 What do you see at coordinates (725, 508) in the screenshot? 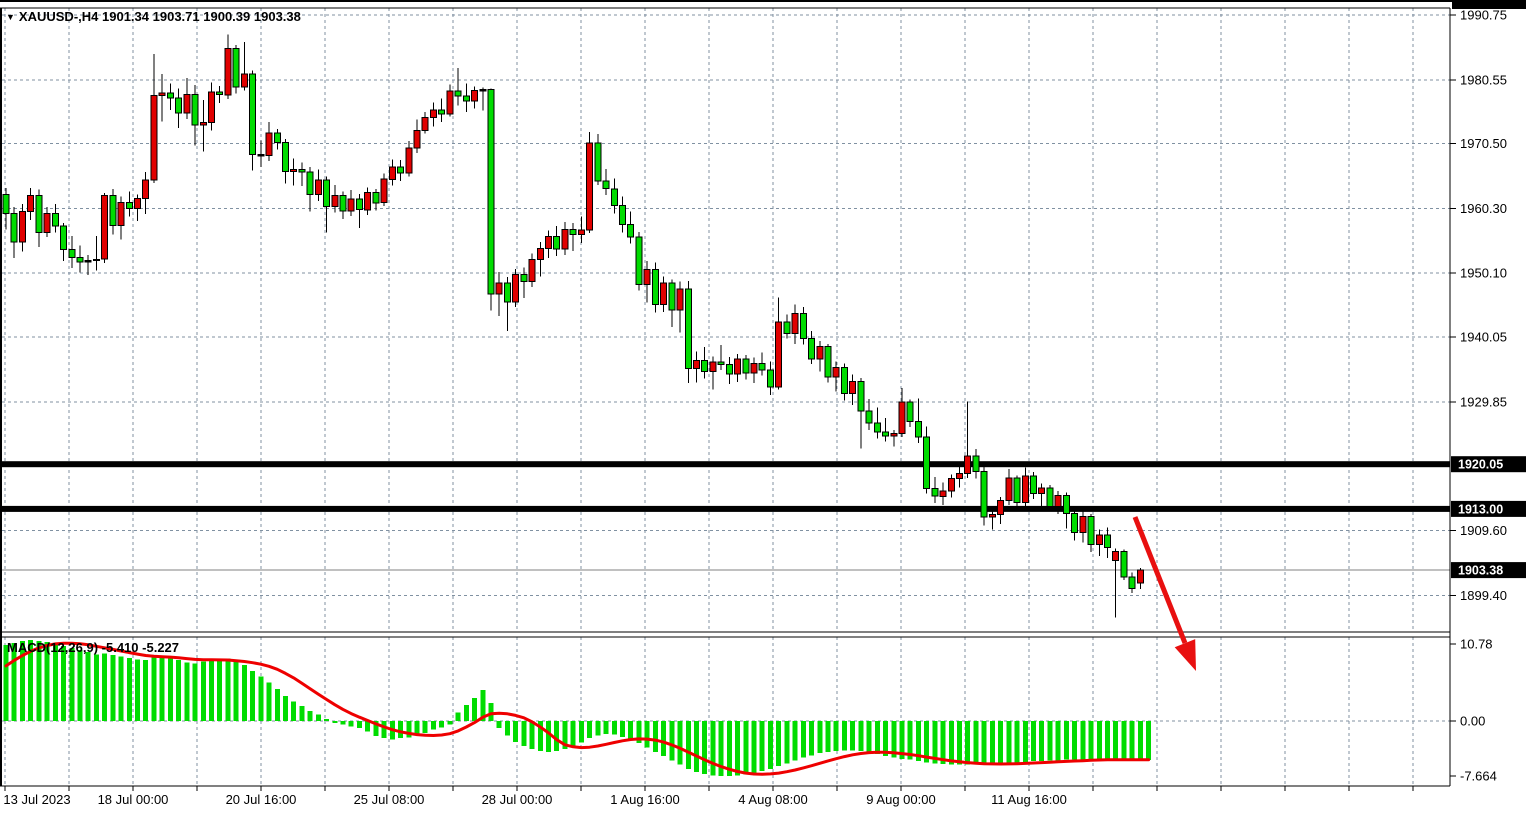
I see `support-line-1913.00` at bounding box center [725, 508].